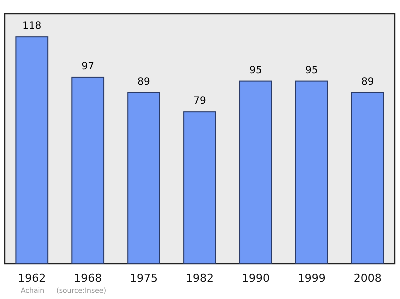 The image size is (400, 299). Describe the element at coordinates (368, 278) in the screenshot. I see `x-tick-label: 2008` at that location.